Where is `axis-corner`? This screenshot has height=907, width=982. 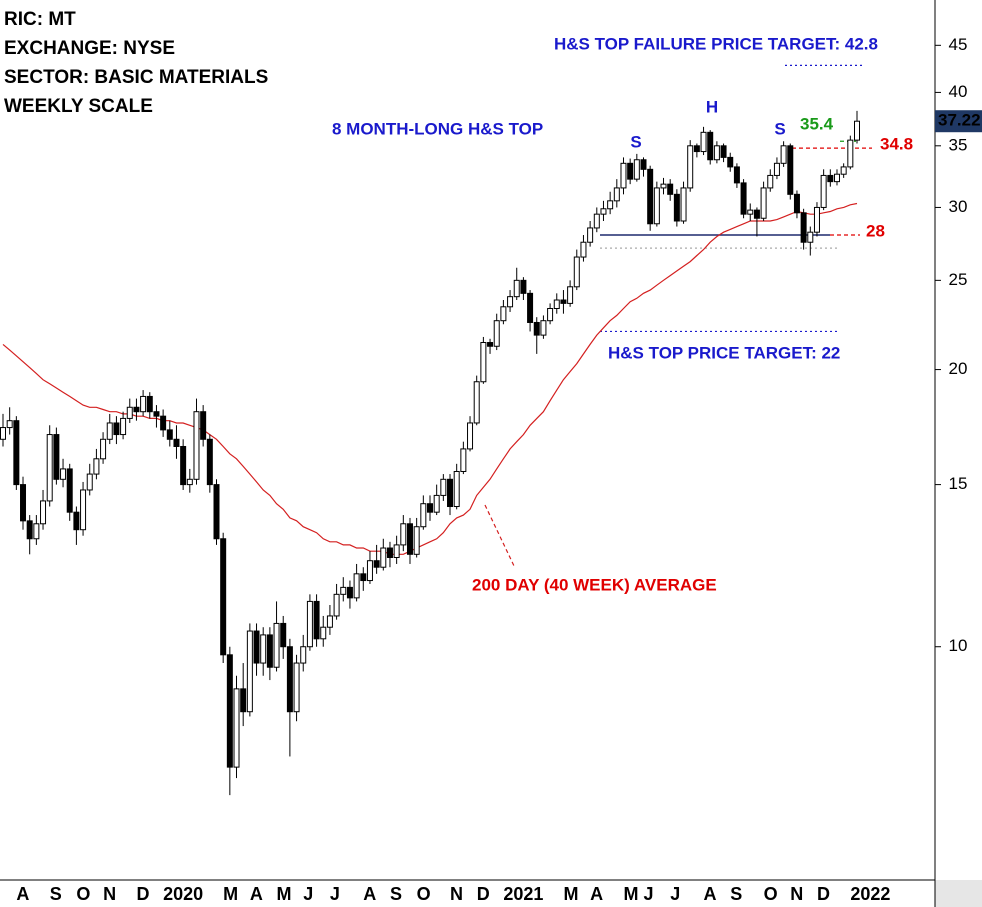 axis-corner is located at coordinates (958, 893).